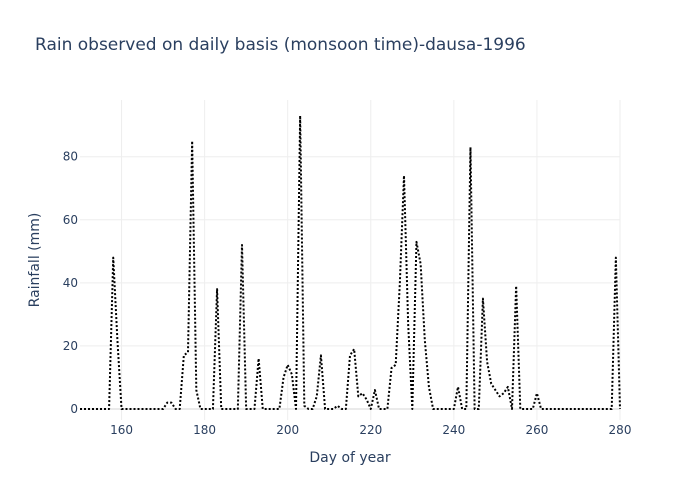 This screenshot has height=500, width=700. Describe the element at coordinates (536, 430) in the screenshot. I see `x-tick-label: 260` at that location.